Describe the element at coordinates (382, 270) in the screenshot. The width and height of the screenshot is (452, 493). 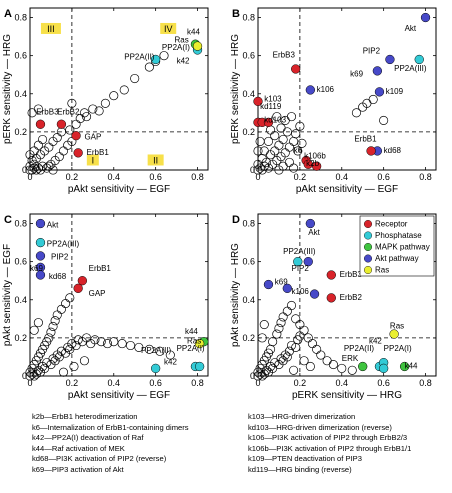
I see `legend-label: Ras` at that location.